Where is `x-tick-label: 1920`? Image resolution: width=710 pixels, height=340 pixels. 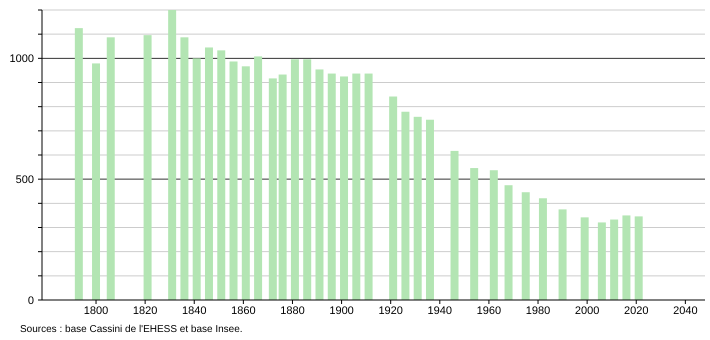 x-tick-label: 1920 is located at coordinates (390, 311).